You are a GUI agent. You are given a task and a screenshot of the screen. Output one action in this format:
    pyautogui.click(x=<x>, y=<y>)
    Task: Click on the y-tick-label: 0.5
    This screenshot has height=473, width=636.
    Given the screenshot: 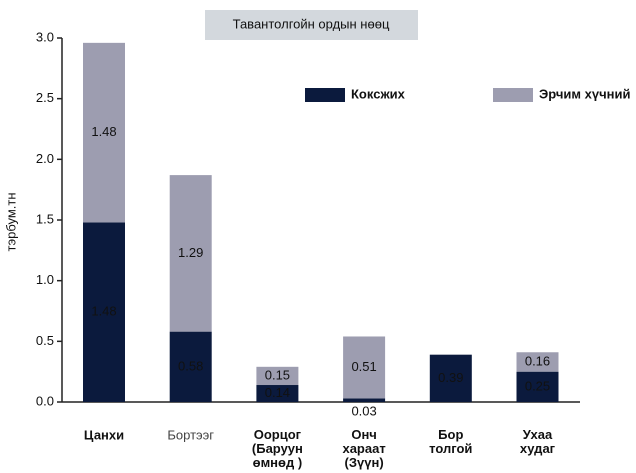 What is the action you would take?
    pyautogui.click(x=45, y=340)
    